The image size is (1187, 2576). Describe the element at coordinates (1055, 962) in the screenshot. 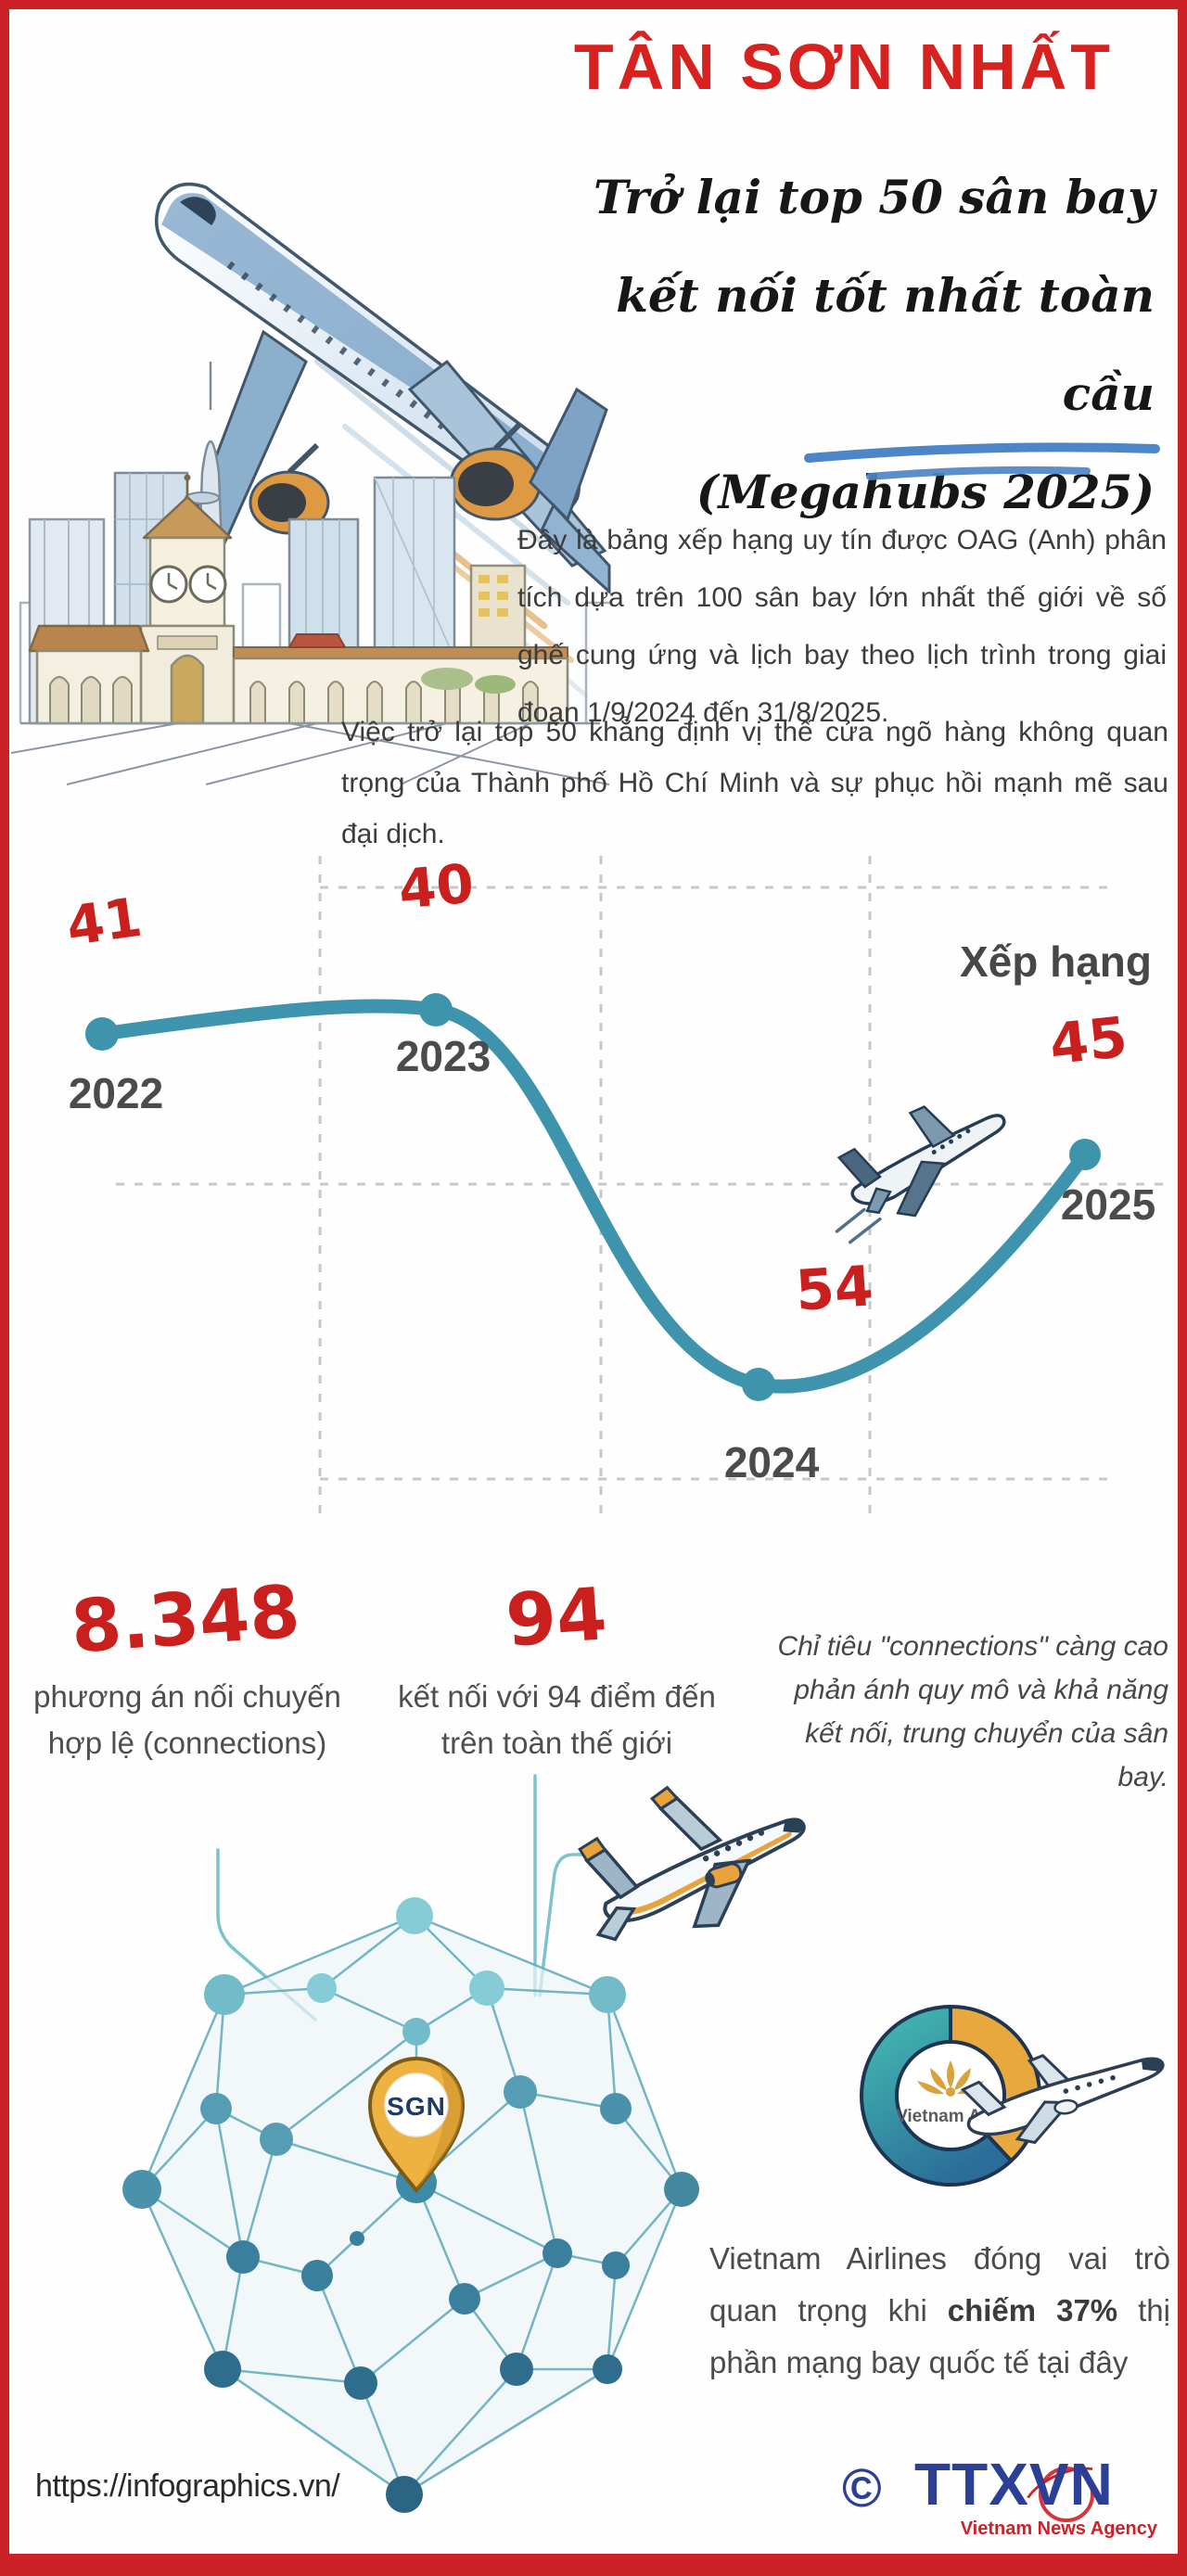

I see `chart-title: Xếp hạng` at that location.